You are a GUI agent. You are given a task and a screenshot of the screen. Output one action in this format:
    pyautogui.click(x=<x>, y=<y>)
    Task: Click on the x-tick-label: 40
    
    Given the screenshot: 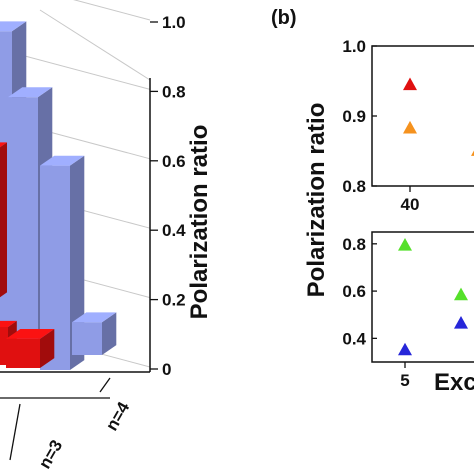 What is the action you would take?
    pyautogui.click(x=410, y=204)
    